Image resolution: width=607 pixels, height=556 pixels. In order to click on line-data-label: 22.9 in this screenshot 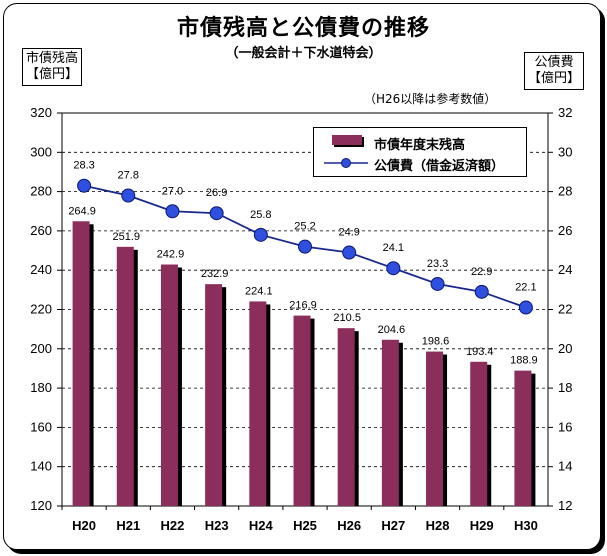, I will do `click(481, 272)`.